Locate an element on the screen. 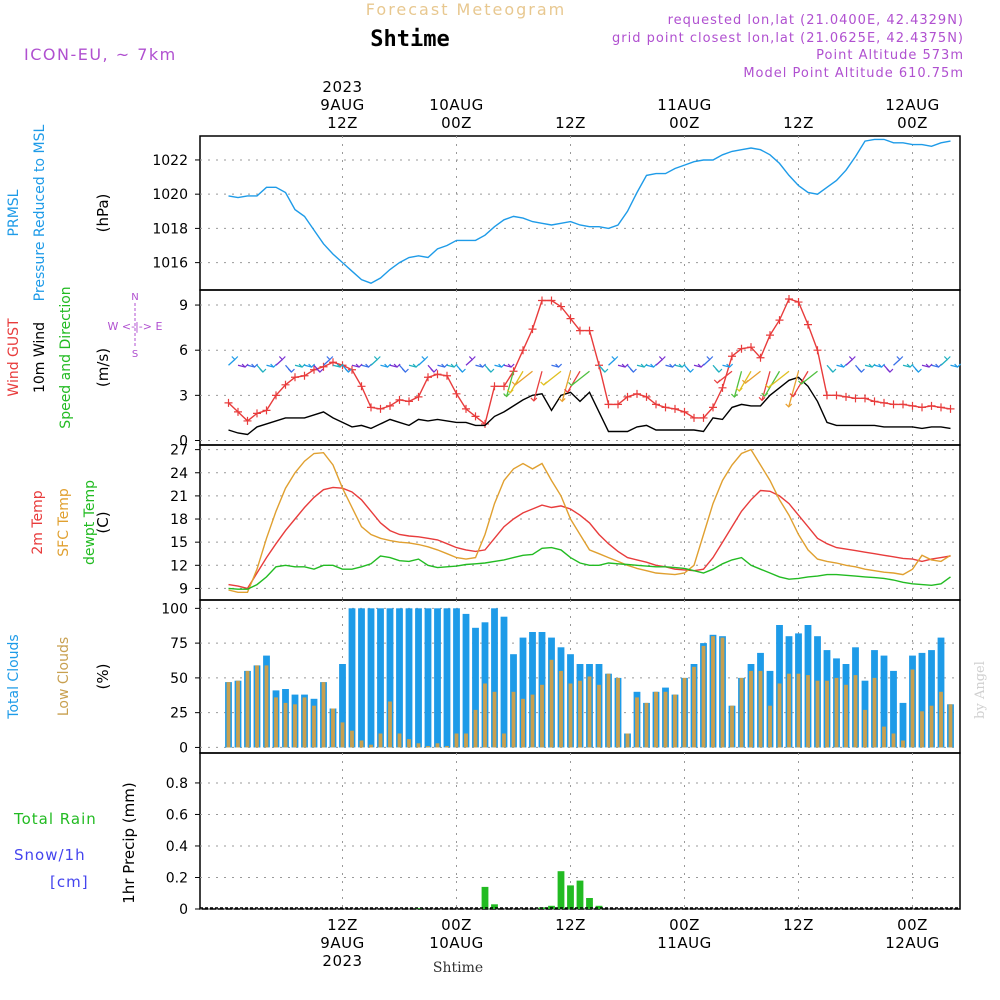 Image resolution: width=1000 pixels, height=1000 pixels. series-label: [cm] is located at coordinates (69, 882).